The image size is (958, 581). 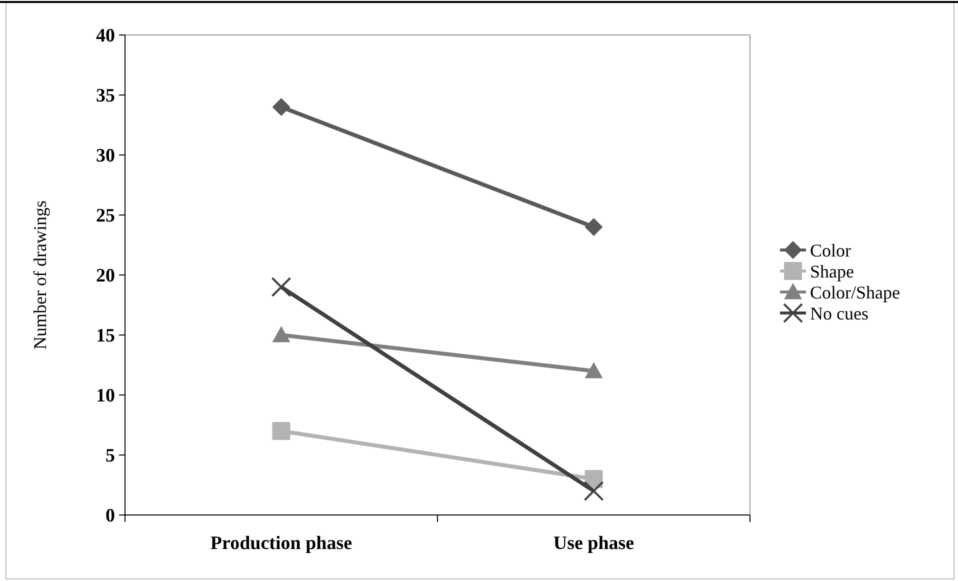 I want to click on y-tick-label: 10, so click(x=105, y=396).